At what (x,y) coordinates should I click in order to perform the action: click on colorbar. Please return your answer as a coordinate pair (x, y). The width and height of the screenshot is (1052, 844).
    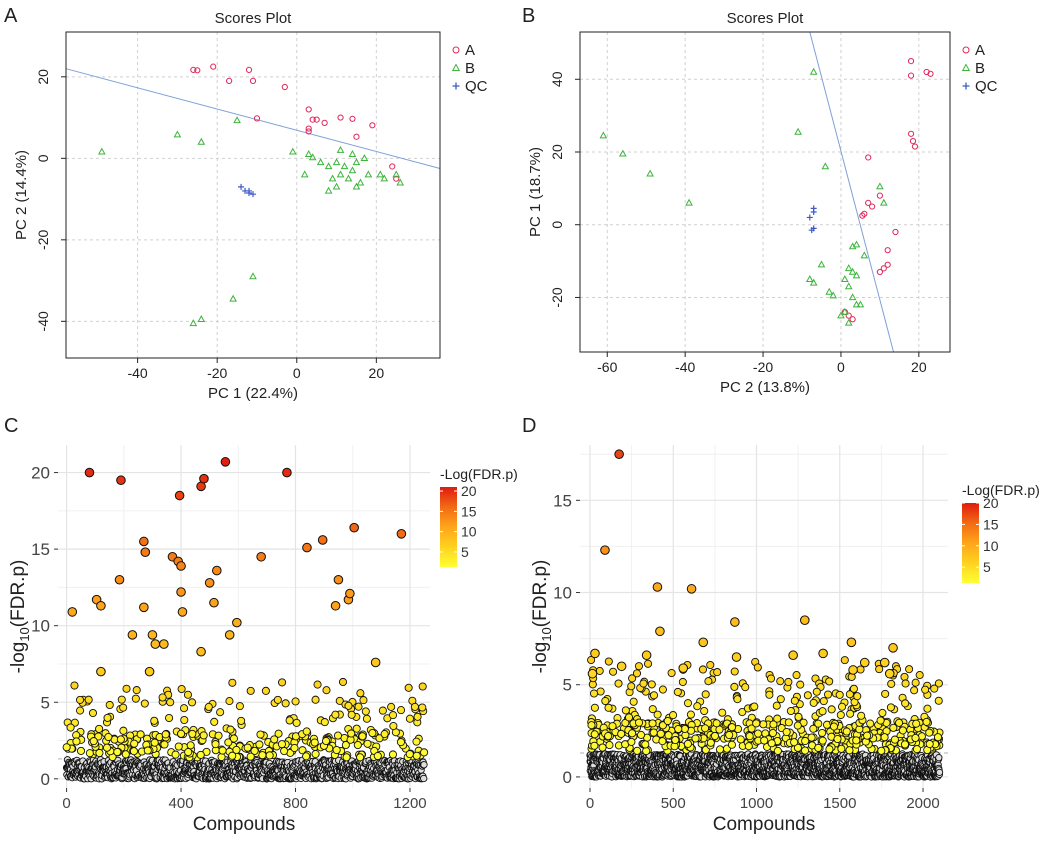
    Looking at the image, I should click on (970, 543).